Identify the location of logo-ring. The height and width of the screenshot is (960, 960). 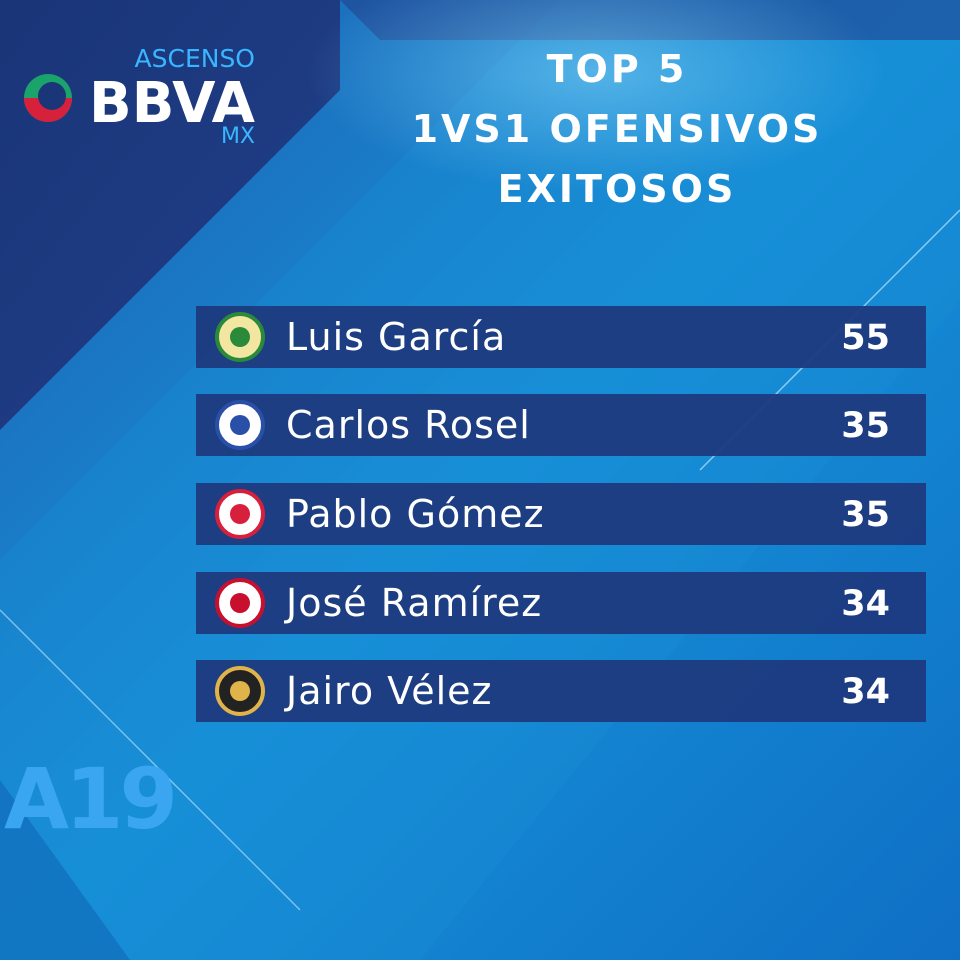
(52, 96).